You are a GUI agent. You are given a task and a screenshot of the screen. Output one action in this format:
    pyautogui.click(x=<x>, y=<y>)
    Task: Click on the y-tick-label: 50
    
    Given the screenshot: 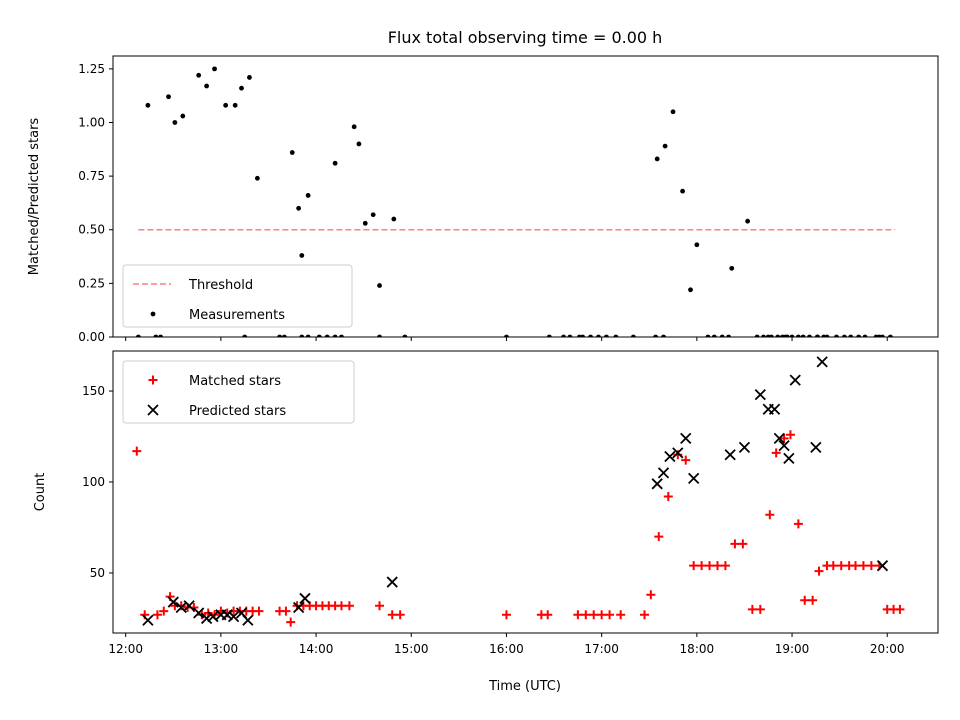 What is the action you would take?
    pyautogui.click(x=97, y=573)
    